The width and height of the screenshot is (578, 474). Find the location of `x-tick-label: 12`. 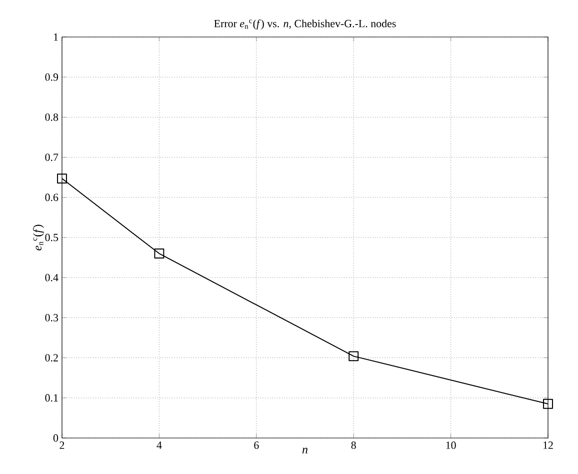

x-tick-label: 12 is located at coordinates (548, 445).